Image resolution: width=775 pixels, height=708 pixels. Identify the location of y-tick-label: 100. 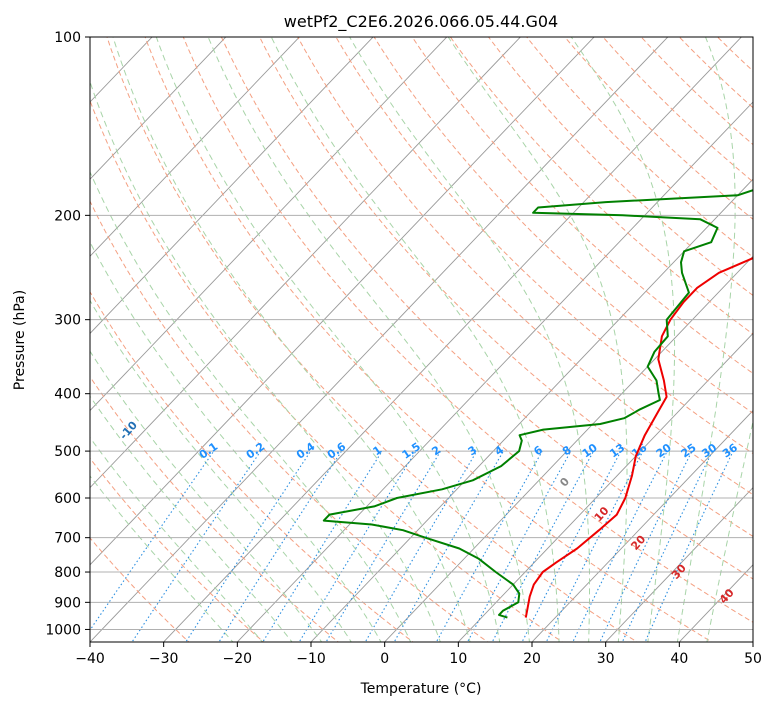
(67, 38).